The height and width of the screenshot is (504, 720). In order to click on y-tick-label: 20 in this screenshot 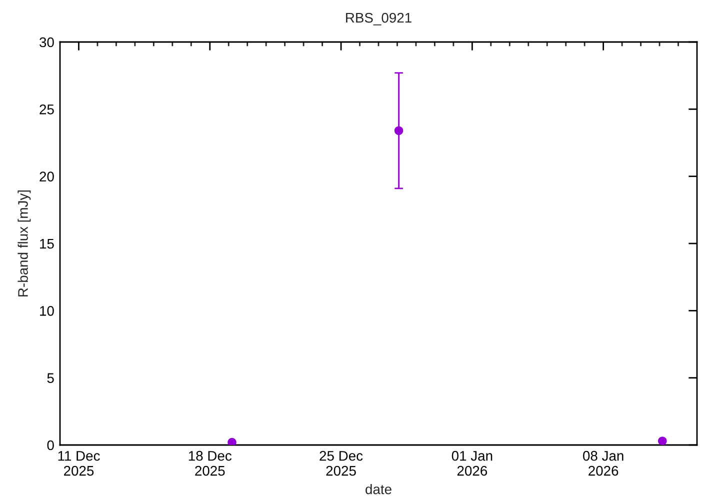, I will do `click(47, 177)`.